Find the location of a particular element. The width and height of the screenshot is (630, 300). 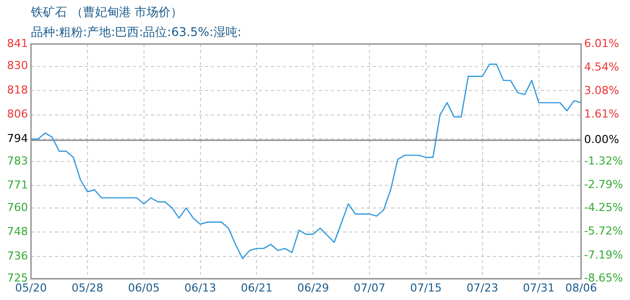

y-tick-label: 794 is located at coordinates (17, 138).